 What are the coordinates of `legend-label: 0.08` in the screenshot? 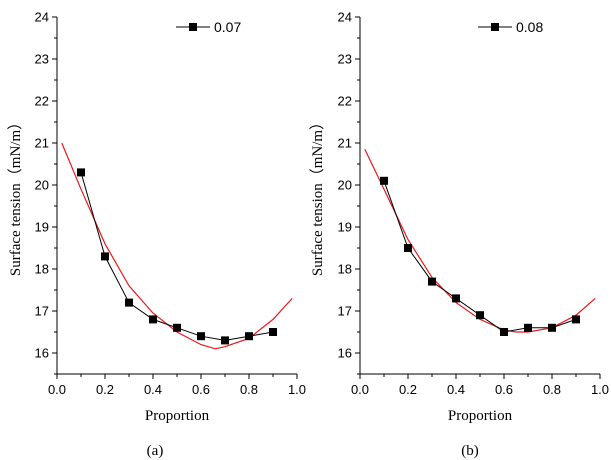 It's located at (529, 27).